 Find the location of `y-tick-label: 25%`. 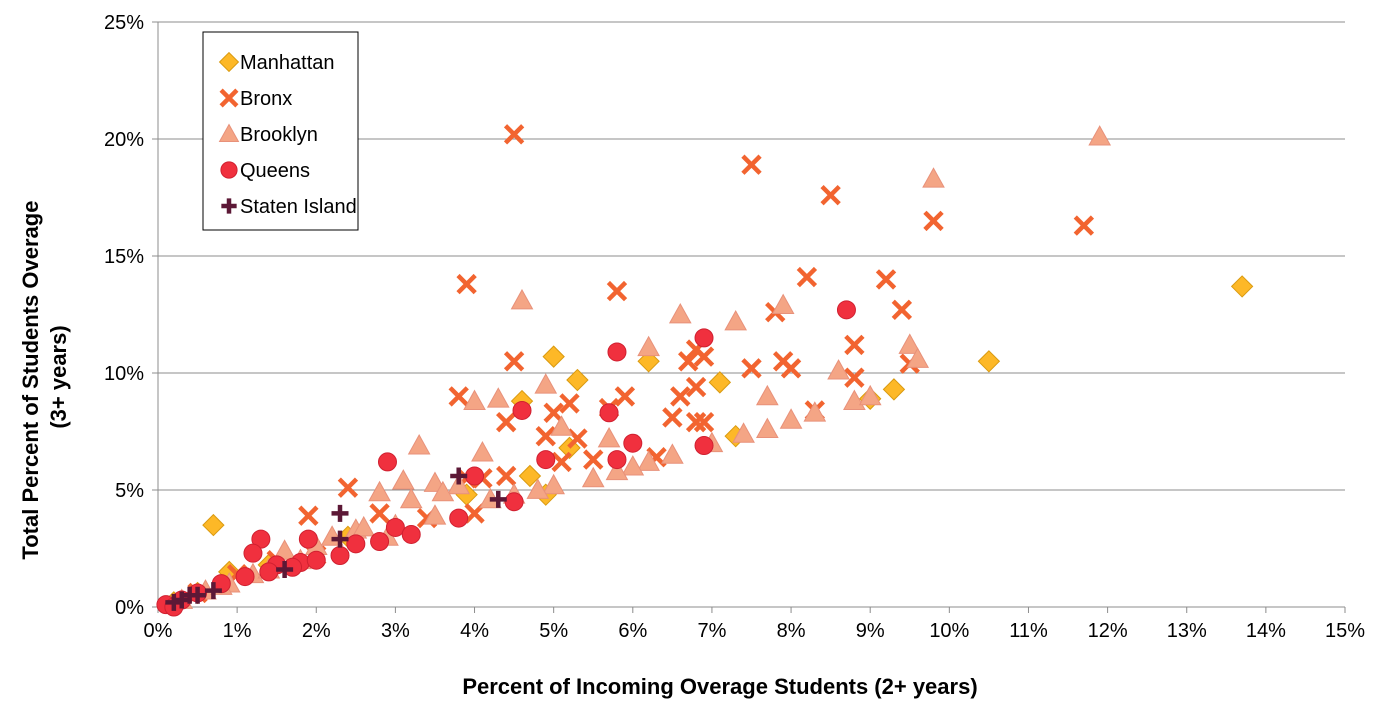

y-tick-label: 25% is located at coordinates (124, 23).